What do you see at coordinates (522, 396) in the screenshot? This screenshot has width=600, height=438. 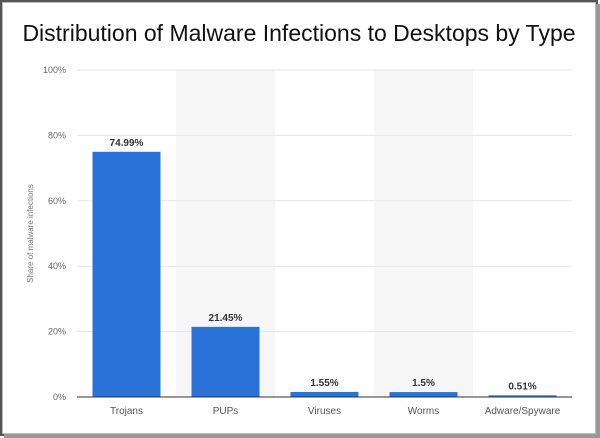 I see `bar-adware-spyware` at bounding box center [522, 396].